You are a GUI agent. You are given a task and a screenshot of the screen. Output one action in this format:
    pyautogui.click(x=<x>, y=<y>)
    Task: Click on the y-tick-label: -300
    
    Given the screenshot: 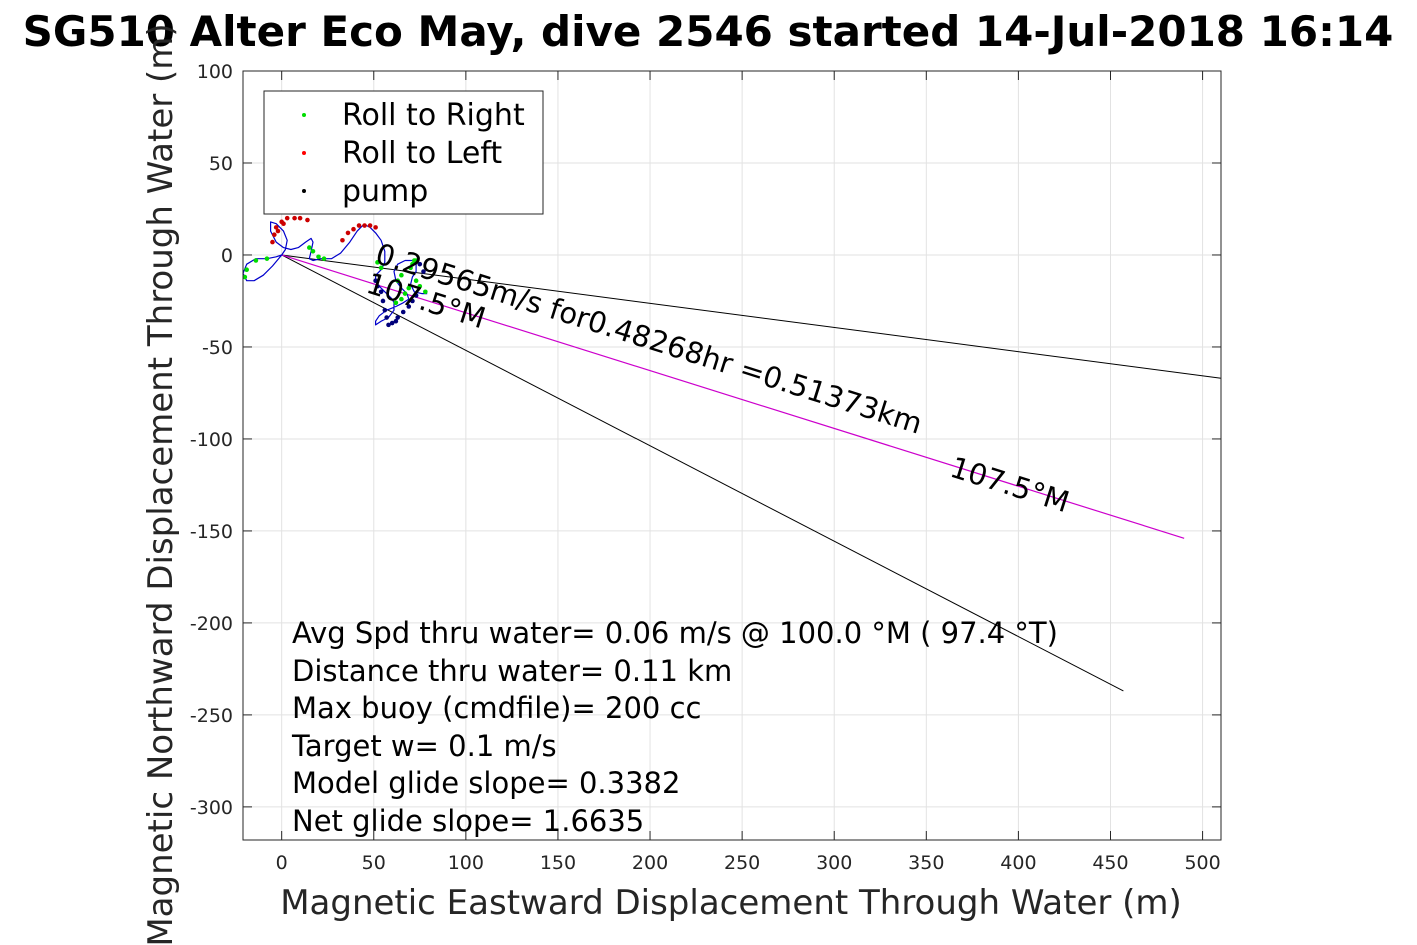 What is the action you would take?
    pyautogui.click(x=211, y=808)
    